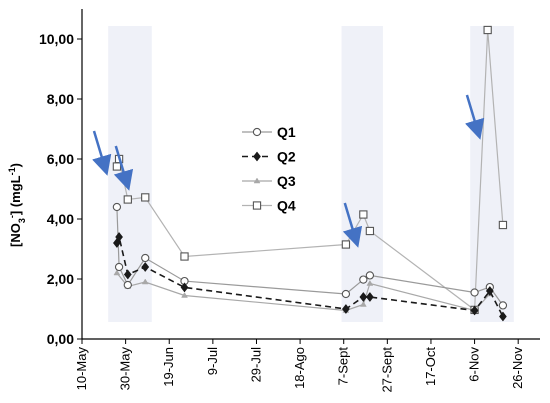  What do you see at coordinates (269, 169) in the screenshot?
I see `legend: Q1 Q2 Q3 Q4` at bounding box center [269, 169].